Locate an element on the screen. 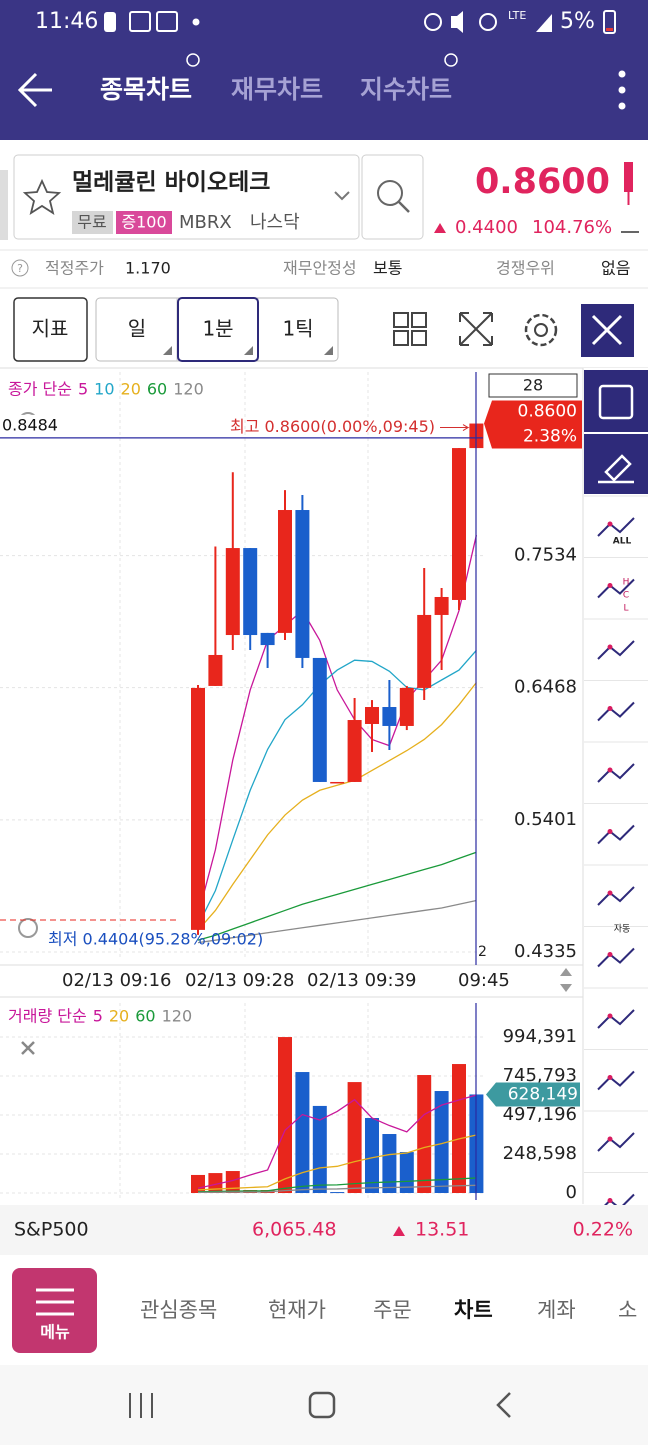  nav-item: 소 is located at coordinates (627, 1310).